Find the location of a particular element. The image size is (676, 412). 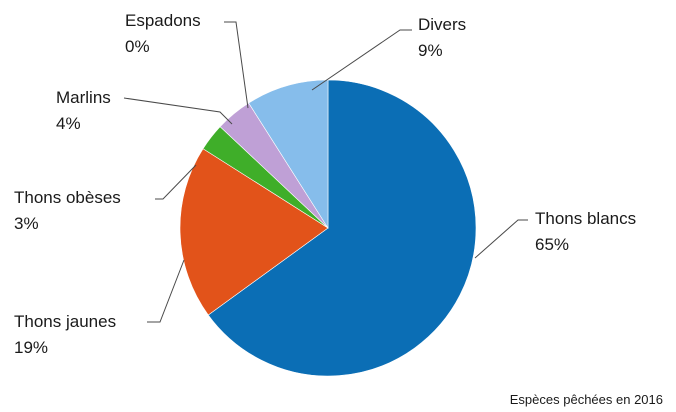

leader-line-thons-jaunes is located at coordinates (166, 291).